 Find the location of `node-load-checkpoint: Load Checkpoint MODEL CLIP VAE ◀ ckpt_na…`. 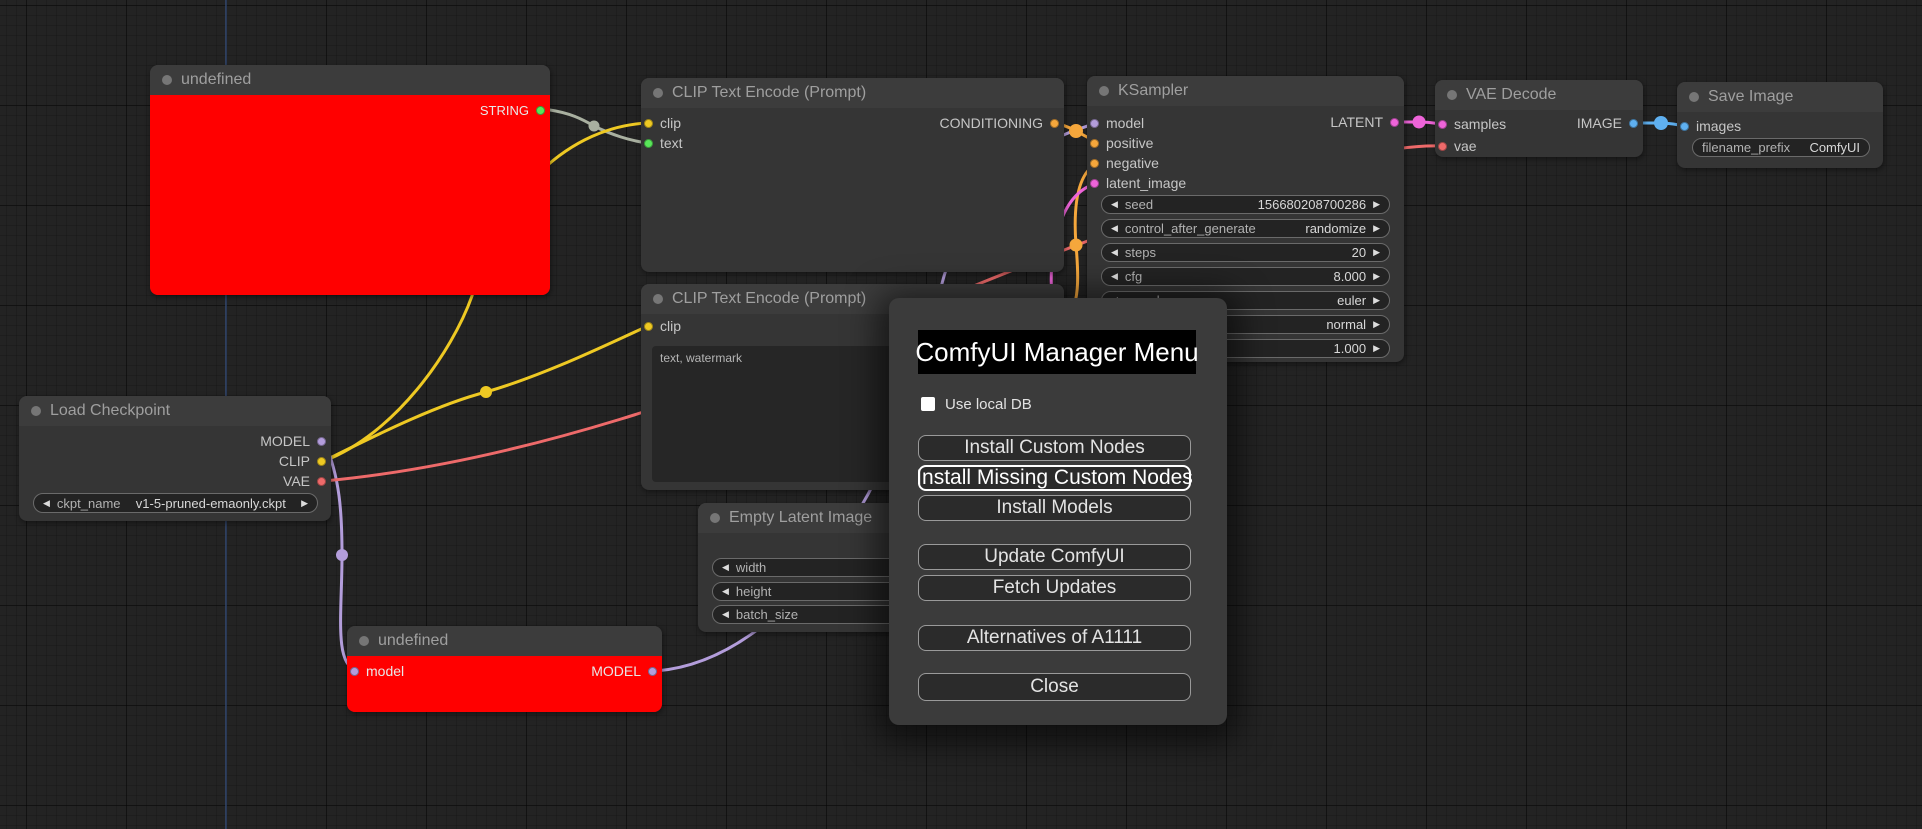

node-load-checkpoint: Load Checkpoint MODEL CLIP VAE ◀ ckpt_na… is located at coordinates (175, 458).